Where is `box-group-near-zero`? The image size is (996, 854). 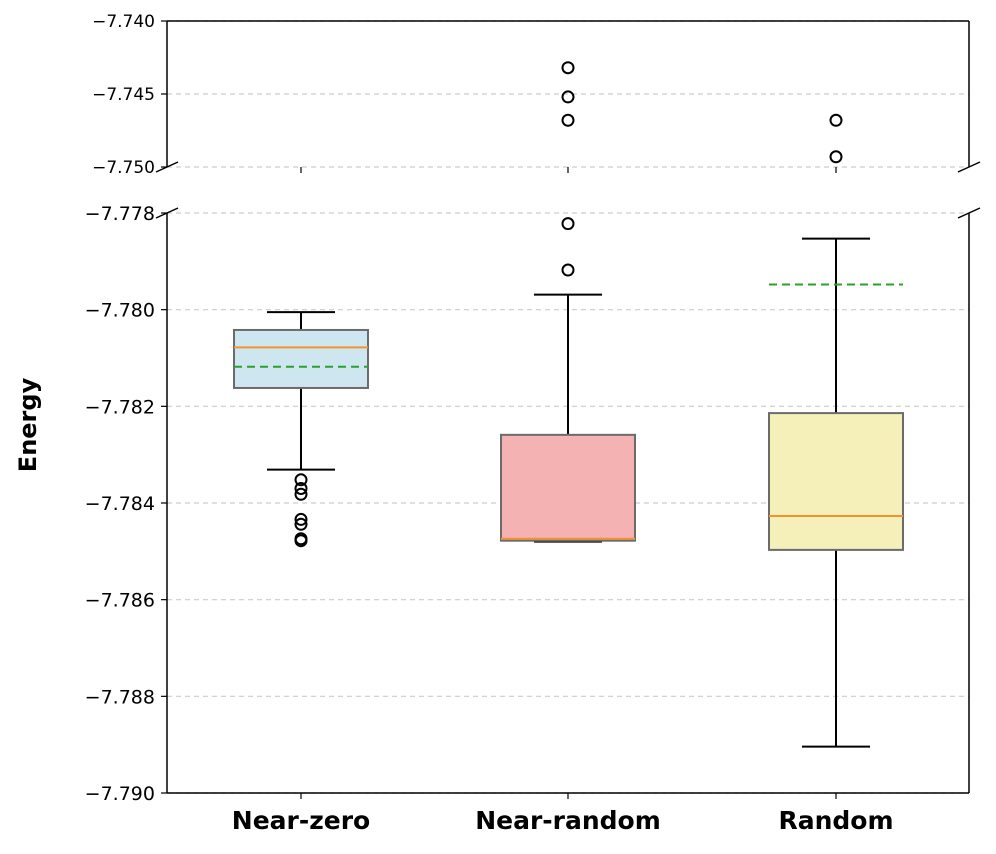
box-group-near-zero is located at coordinates (301, 429).